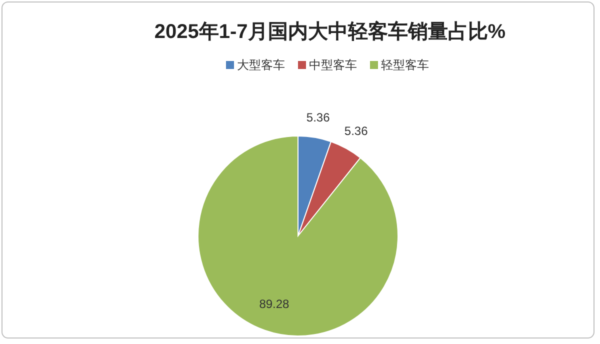 This screenshot has width=600, height=344. I want to click on legend-label: 大型客车, so click(261, 65).